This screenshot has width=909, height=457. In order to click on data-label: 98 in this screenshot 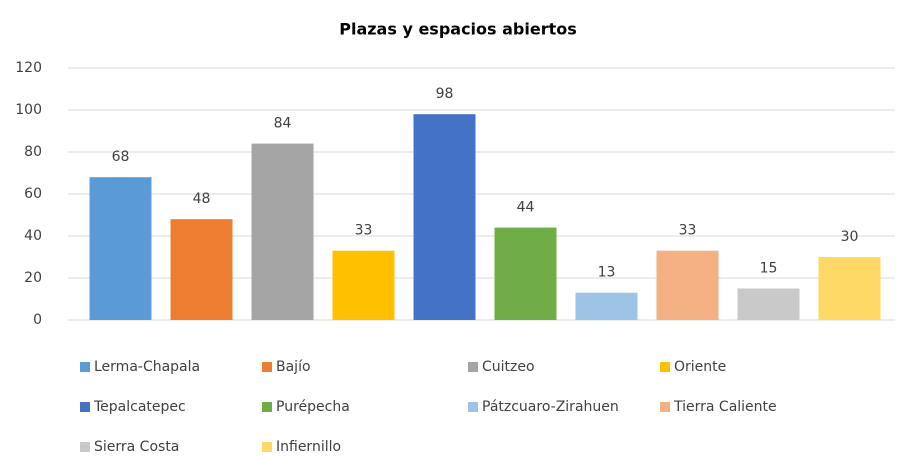, I will do `click(445, 94)`.